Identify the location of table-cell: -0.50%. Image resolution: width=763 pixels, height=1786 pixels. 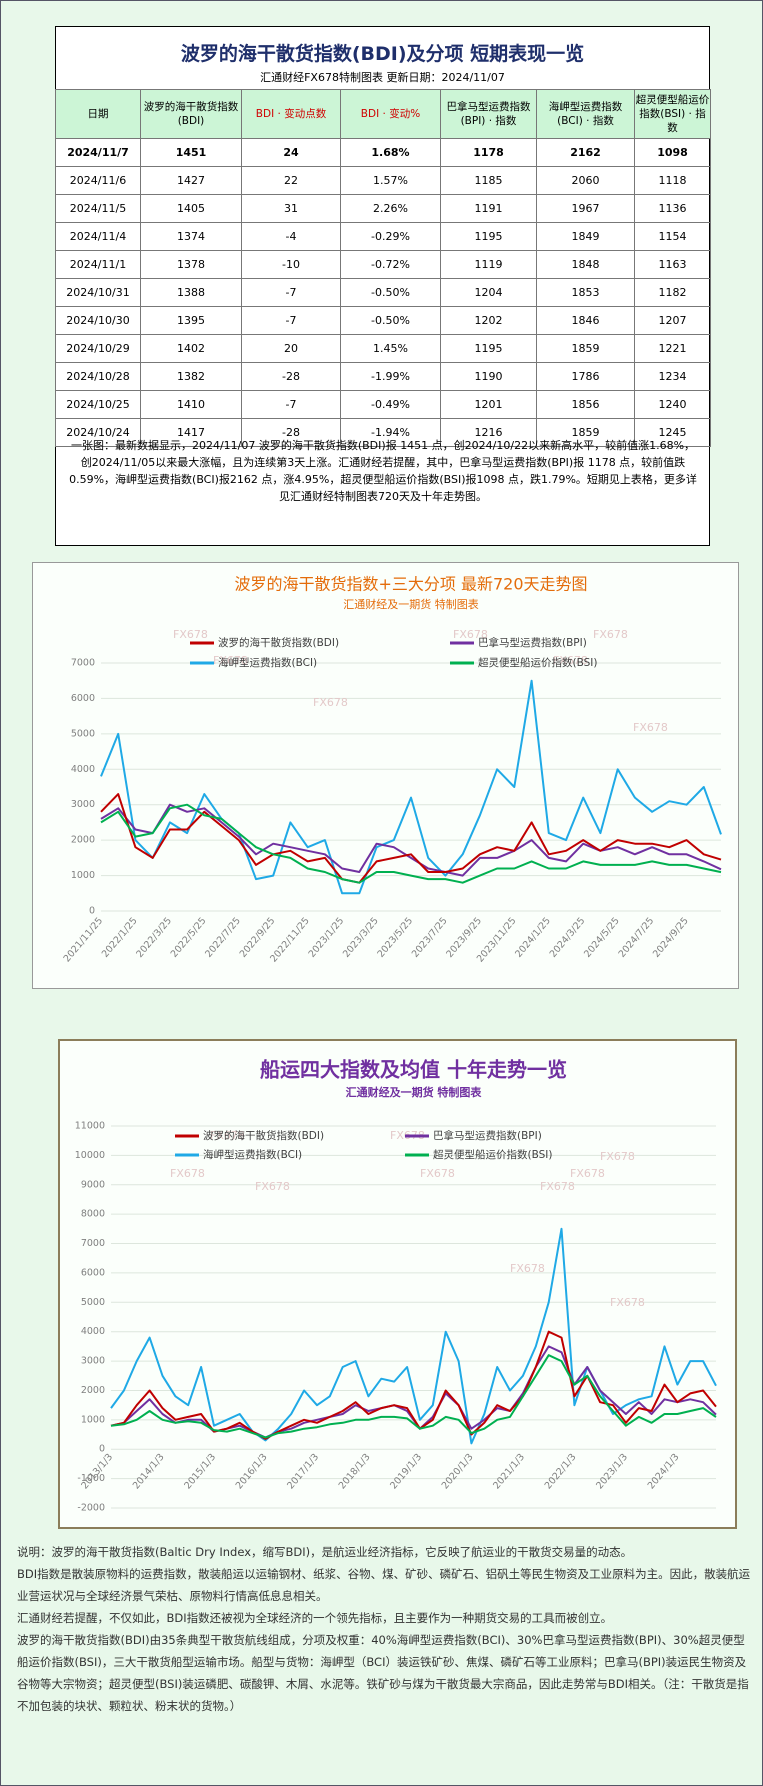
(390, 292).